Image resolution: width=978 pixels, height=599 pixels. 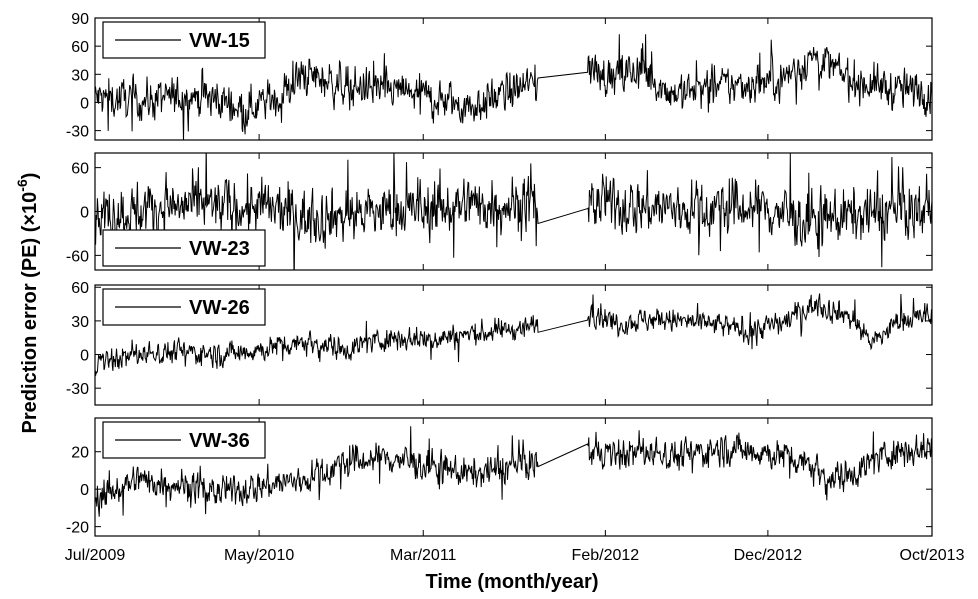 What do you see at coordinates (184, 40) in the screenshot?
I see `legend: VW-15` at bounding box center [184, 40].